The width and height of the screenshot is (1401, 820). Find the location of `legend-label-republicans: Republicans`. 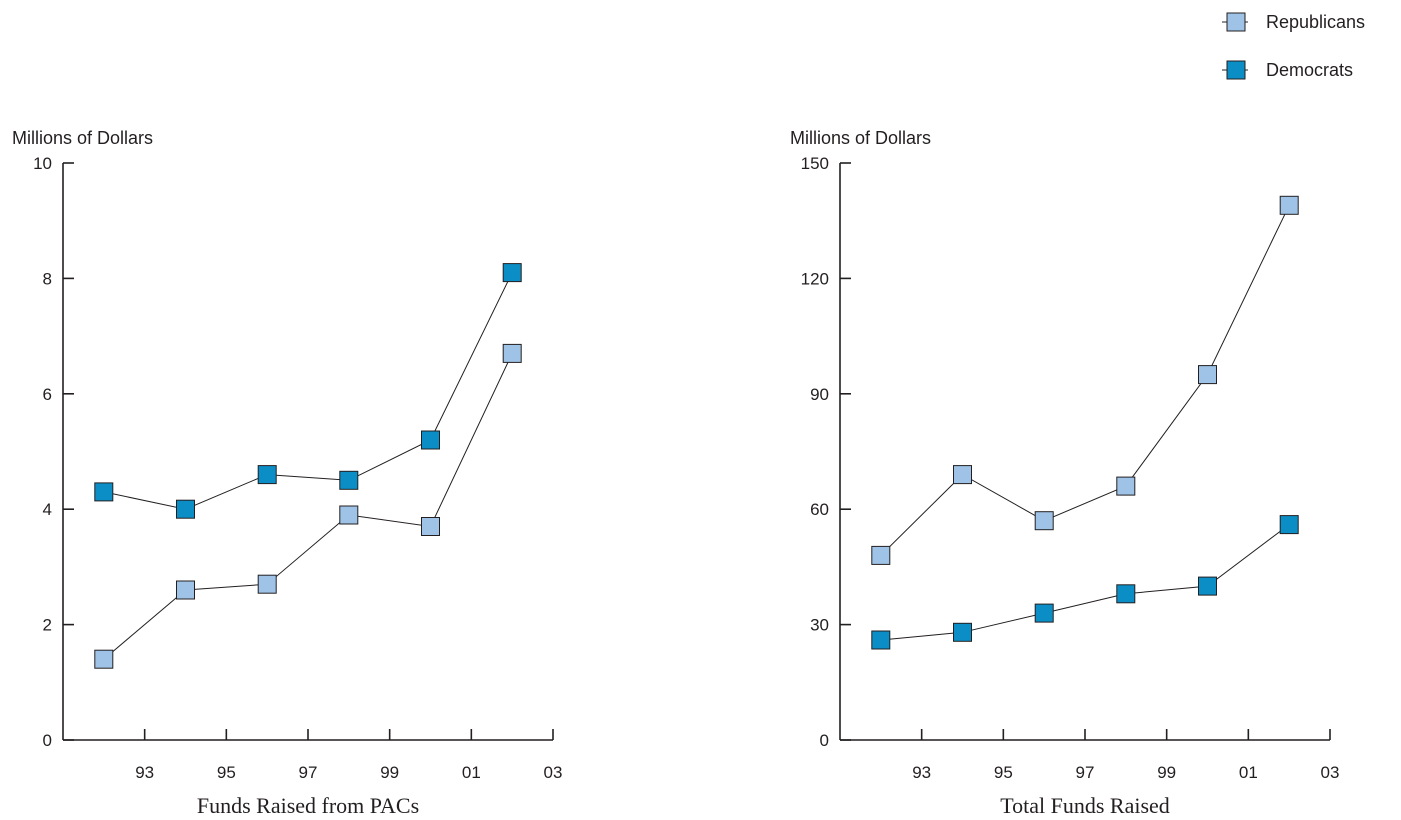

legend-label-republicans: Republicans is located at coordinates (1315, 22).